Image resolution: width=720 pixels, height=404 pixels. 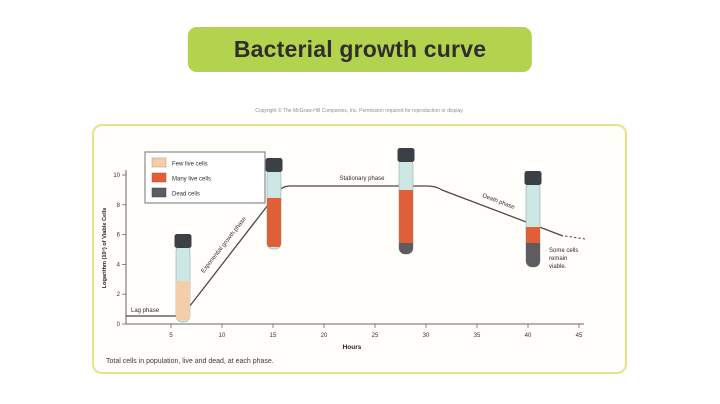 I want to click on exponential-phase-label: Exponential growth phase, so click(x=225, y=245).